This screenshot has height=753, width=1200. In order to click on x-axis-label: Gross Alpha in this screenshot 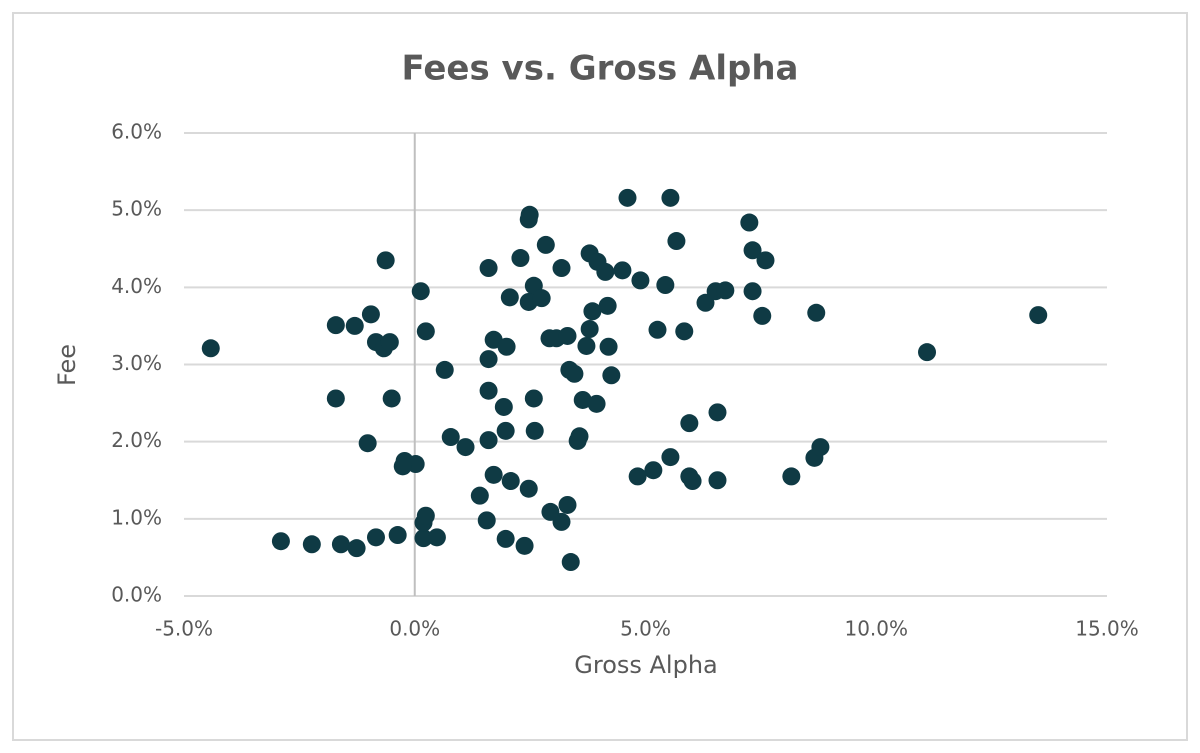, I will do `click(646, 665)`.